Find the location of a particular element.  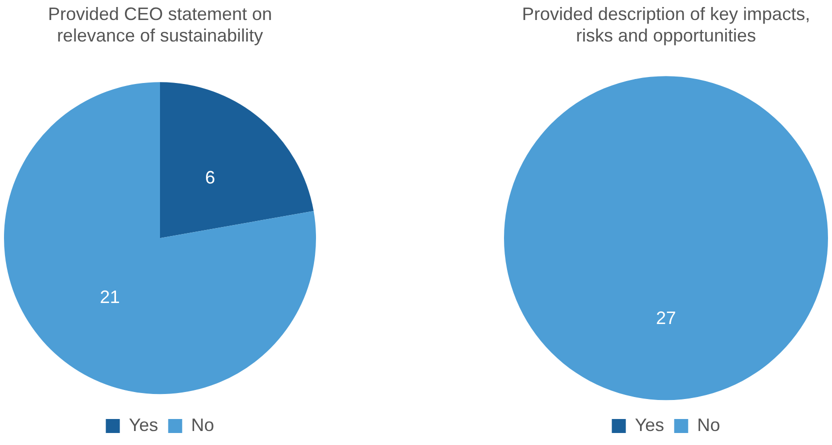

data-label: 27 is located at coordinates (666, 318).